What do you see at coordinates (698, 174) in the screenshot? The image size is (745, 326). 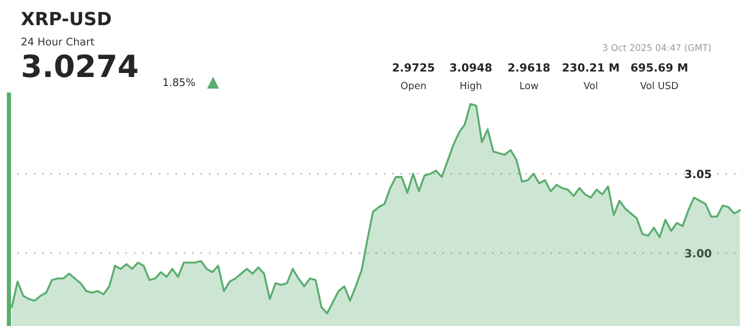 I see `y-tick-label: 3.05` at bounding box center [698, 174].